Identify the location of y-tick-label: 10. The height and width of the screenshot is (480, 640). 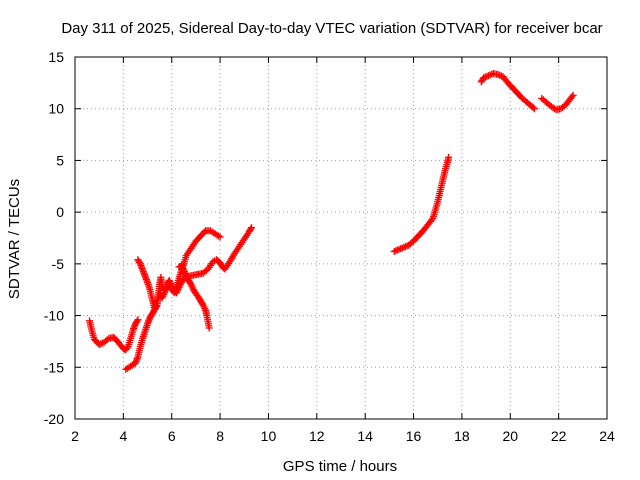
(56, 109).